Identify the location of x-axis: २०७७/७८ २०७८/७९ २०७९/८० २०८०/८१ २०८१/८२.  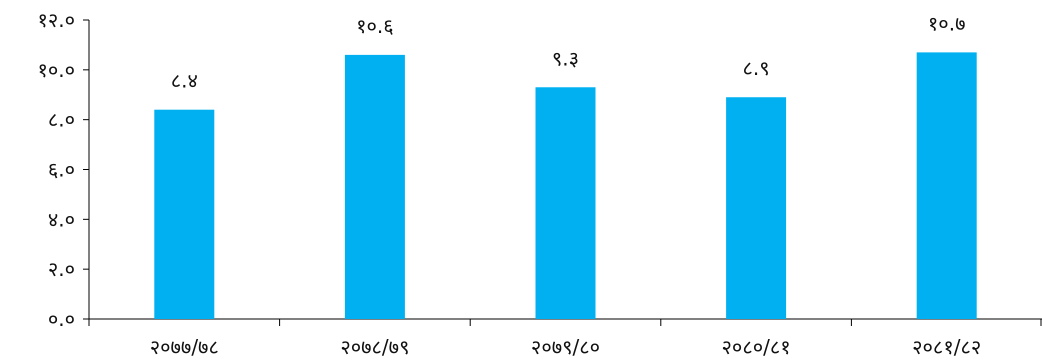
(565, 338).